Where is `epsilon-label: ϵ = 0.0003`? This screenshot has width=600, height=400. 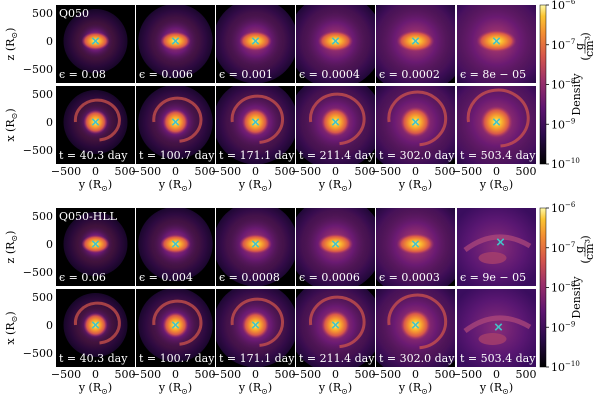
epsilon-label: ϵ = 0.0003 is located at coordinates (409, 277).